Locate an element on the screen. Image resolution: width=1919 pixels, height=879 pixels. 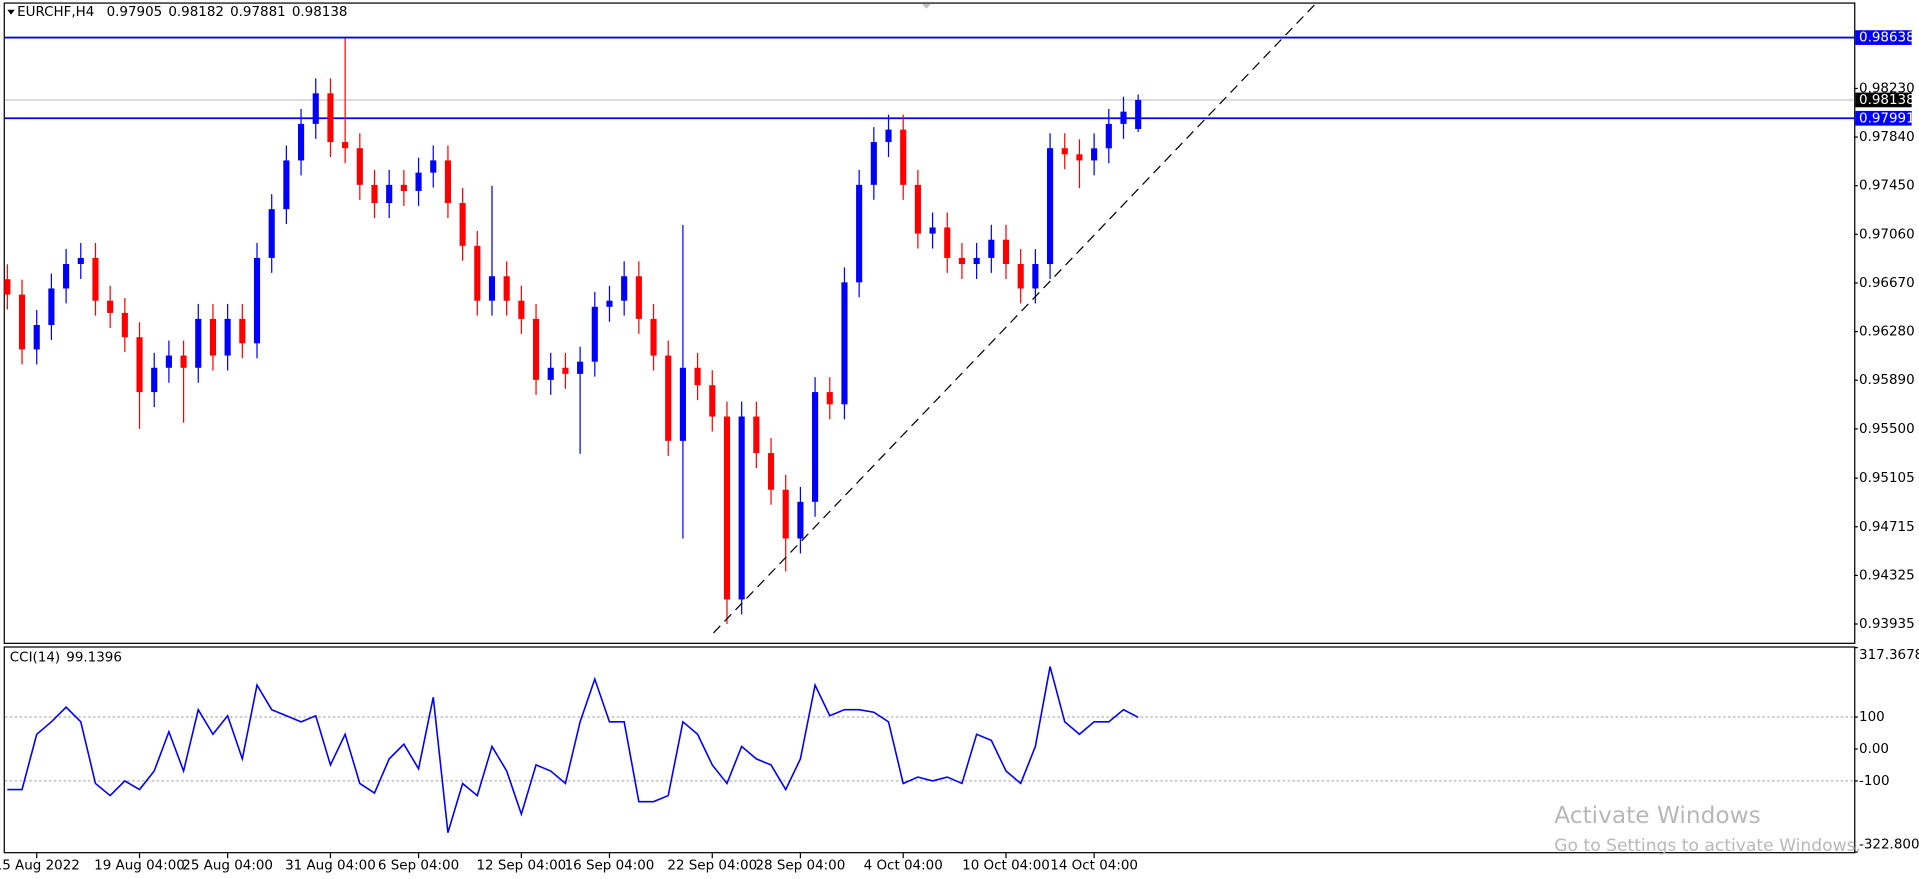
watermark-subtitle: Go to Settings to activate Windows. is located at coordinates (1707, 846).